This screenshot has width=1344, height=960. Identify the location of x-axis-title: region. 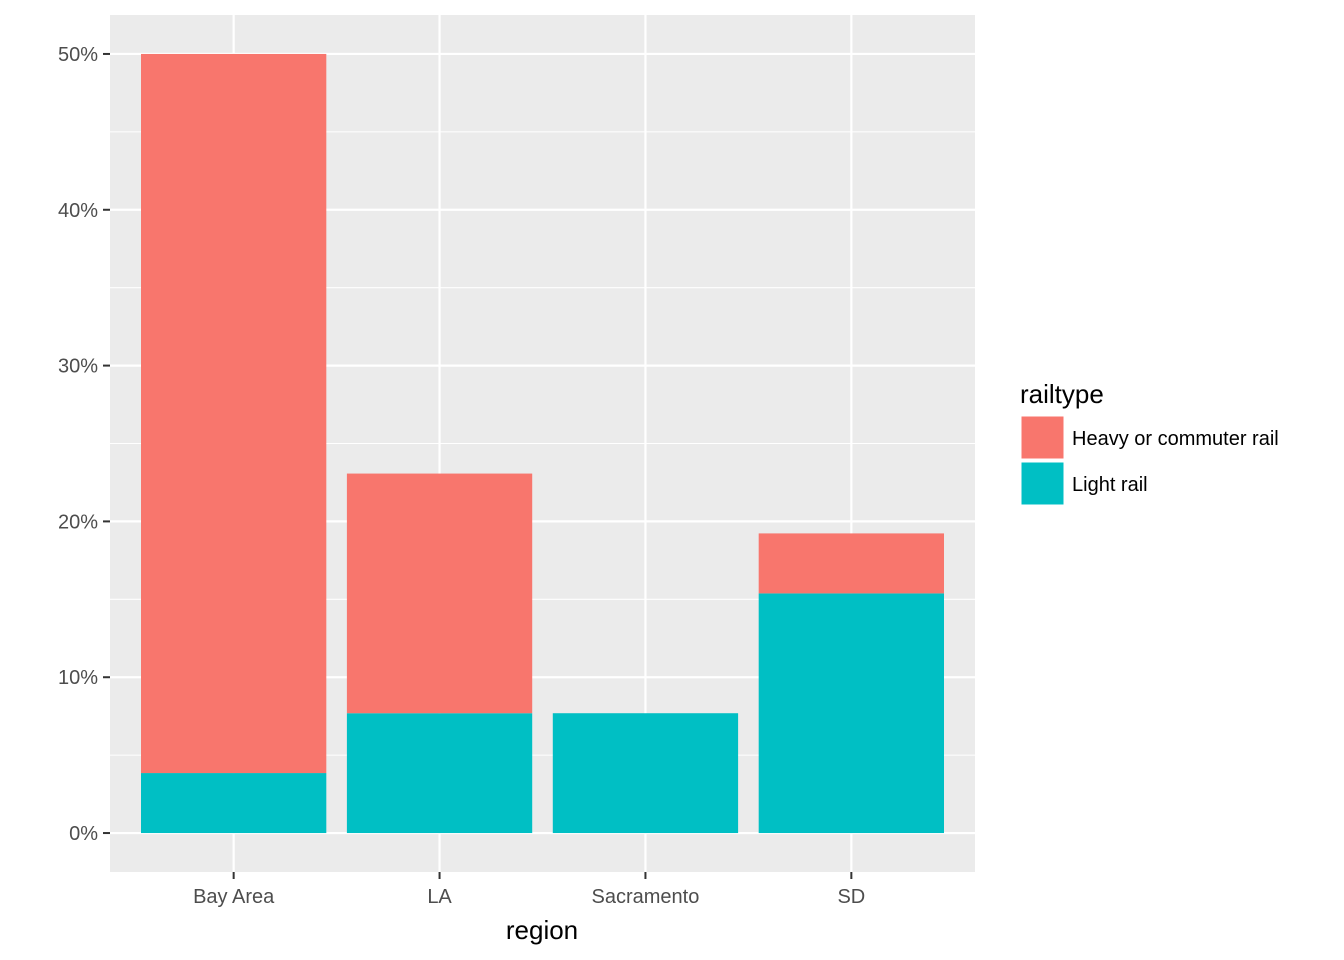
(542, 930).